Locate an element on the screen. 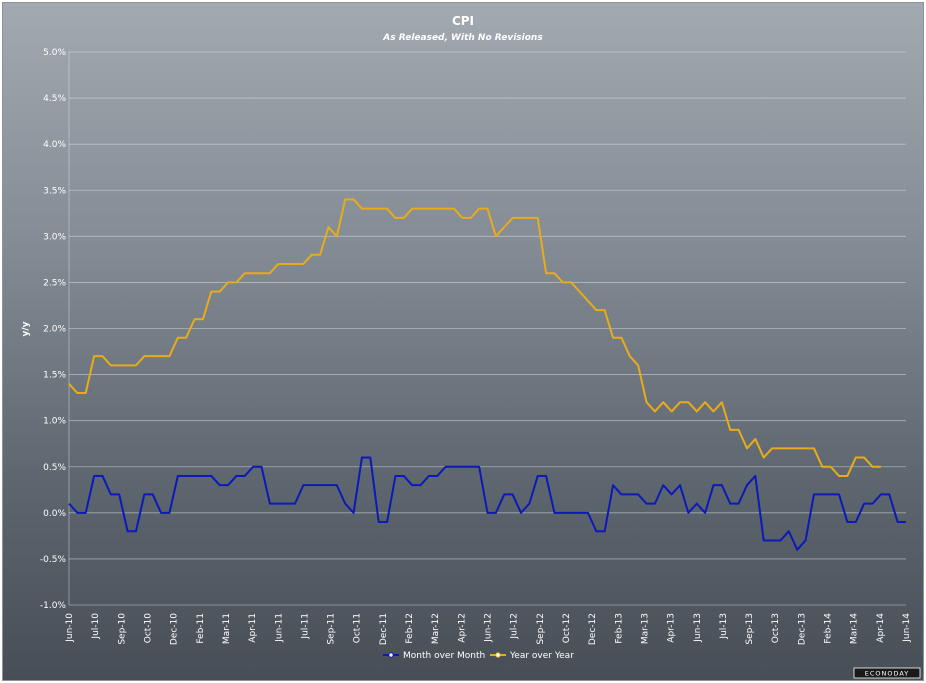 The image size is (926, 683). x-tick-label: Apr-14 is located at coordinates (881, 628).